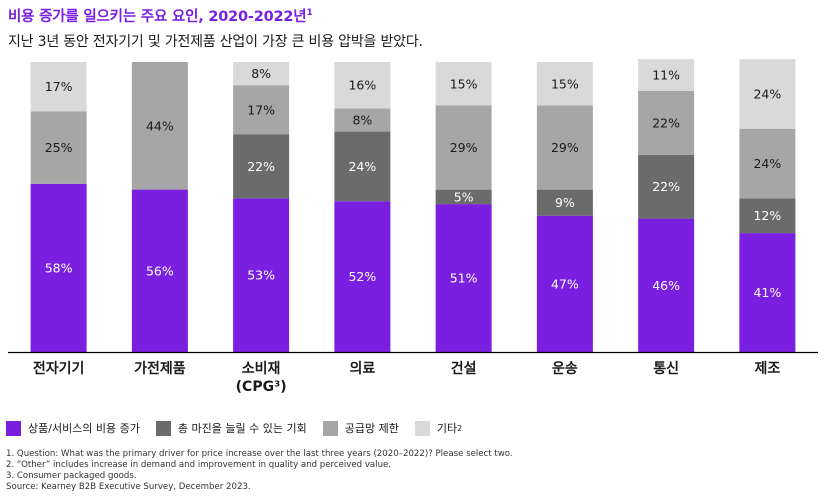  I want to click on category-label: (CPG³), so click(261, 387).